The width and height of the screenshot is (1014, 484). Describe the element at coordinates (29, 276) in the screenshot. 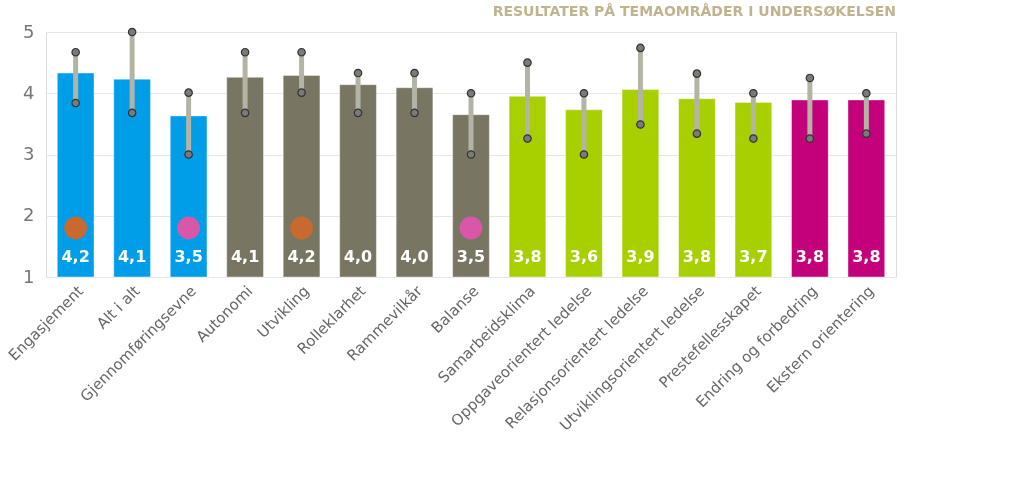

I see `y-tick-label: 1` at that location.